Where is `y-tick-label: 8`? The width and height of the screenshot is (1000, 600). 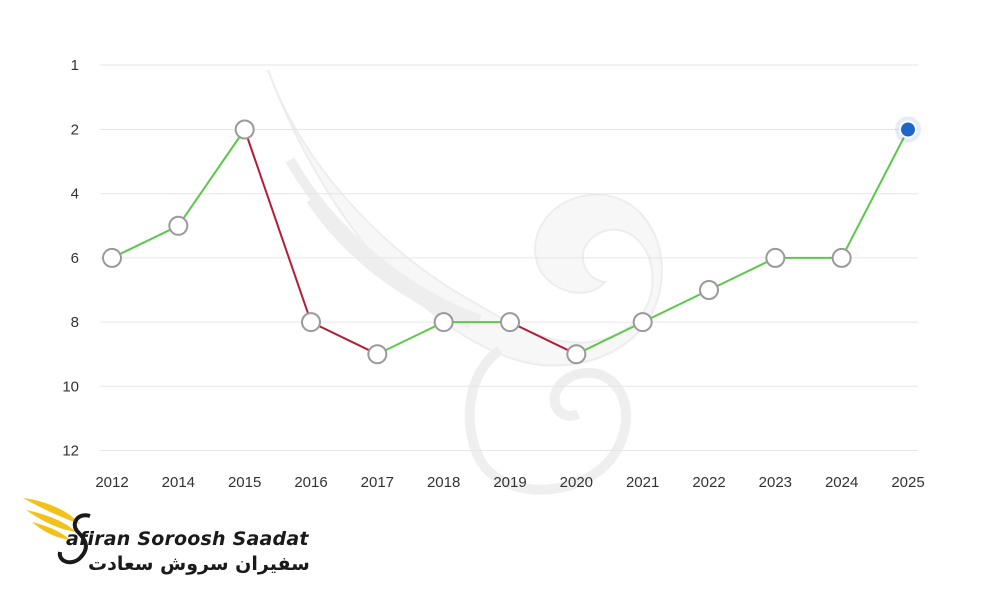 y-tick-label: 8 is located at coordinates (75, 322).